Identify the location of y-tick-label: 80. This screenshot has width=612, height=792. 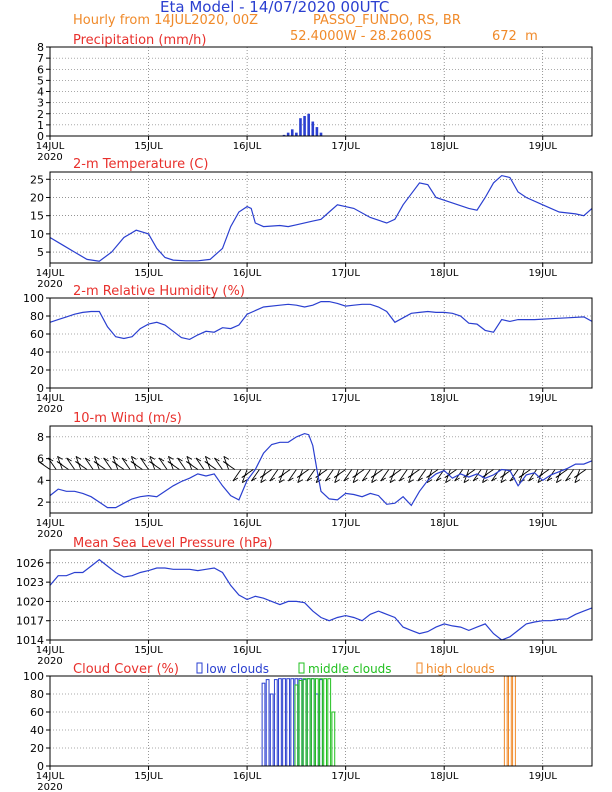
(37, 694).